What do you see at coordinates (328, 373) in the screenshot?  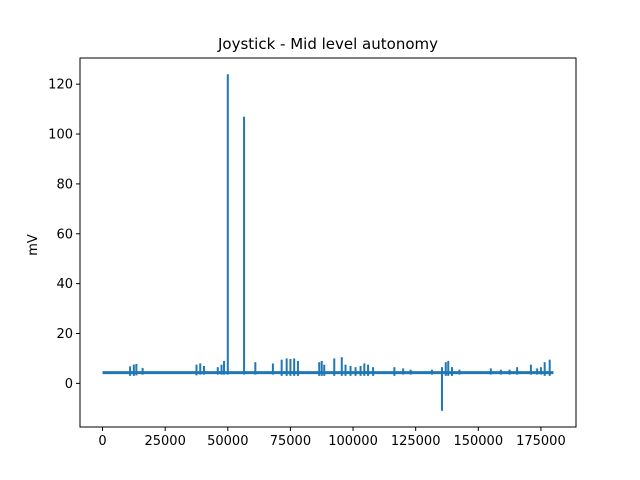 I see `series-baseline-band` at bounding box center [328, 373].